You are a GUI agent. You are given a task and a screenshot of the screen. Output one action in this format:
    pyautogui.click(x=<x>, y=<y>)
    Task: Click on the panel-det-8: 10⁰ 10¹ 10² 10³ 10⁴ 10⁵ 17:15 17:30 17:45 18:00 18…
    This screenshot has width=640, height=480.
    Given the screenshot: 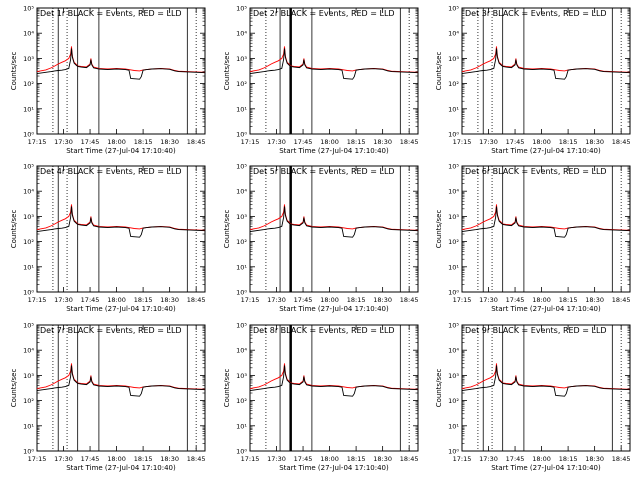 What is the action you would take?
    pyautogui.click(x=321, y=397)
    